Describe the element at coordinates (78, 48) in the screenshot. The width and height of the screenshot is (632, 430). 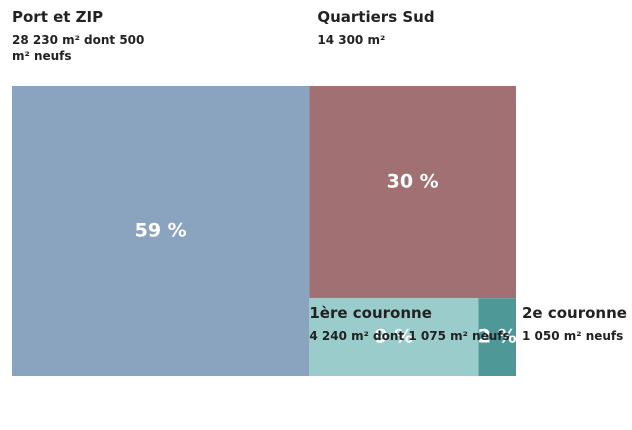
I see `tile-description: 28 230 m² dont 500 m² neufs` at that location.